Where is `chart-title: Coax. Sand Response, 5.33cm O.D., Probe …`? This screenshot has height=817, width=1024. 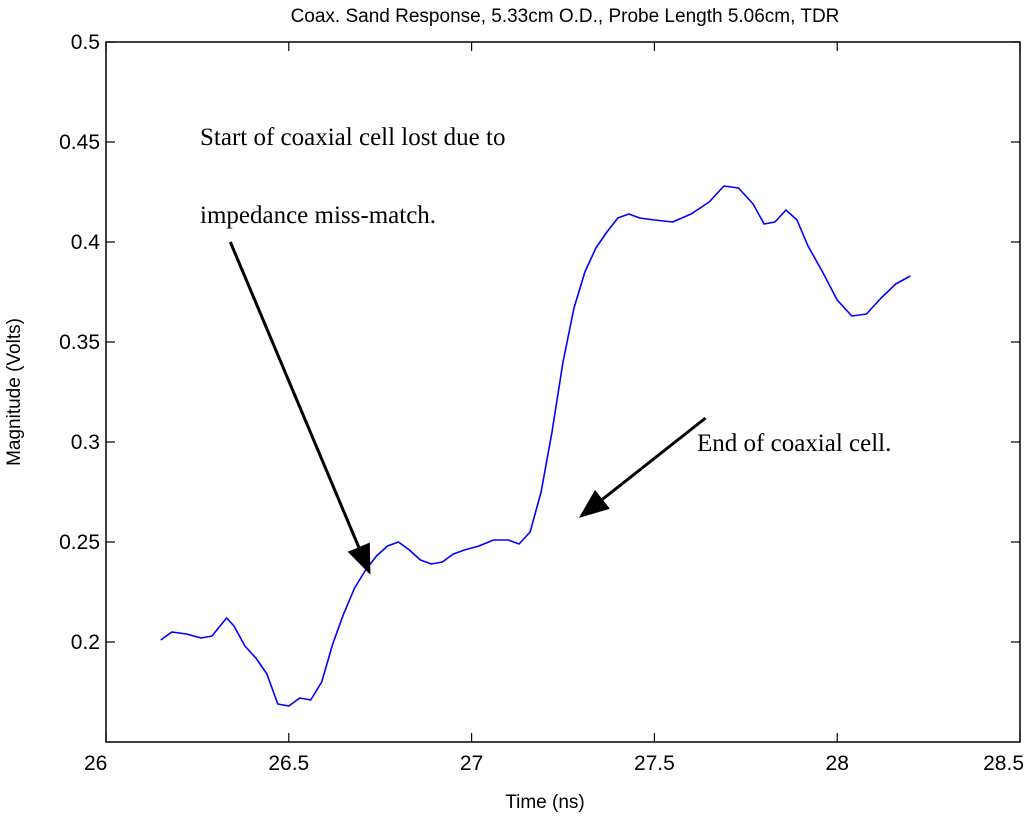
chart-title: Coax. Sand Response, 5.33cm O.D., Probe … is located at coordinates (565, 16).